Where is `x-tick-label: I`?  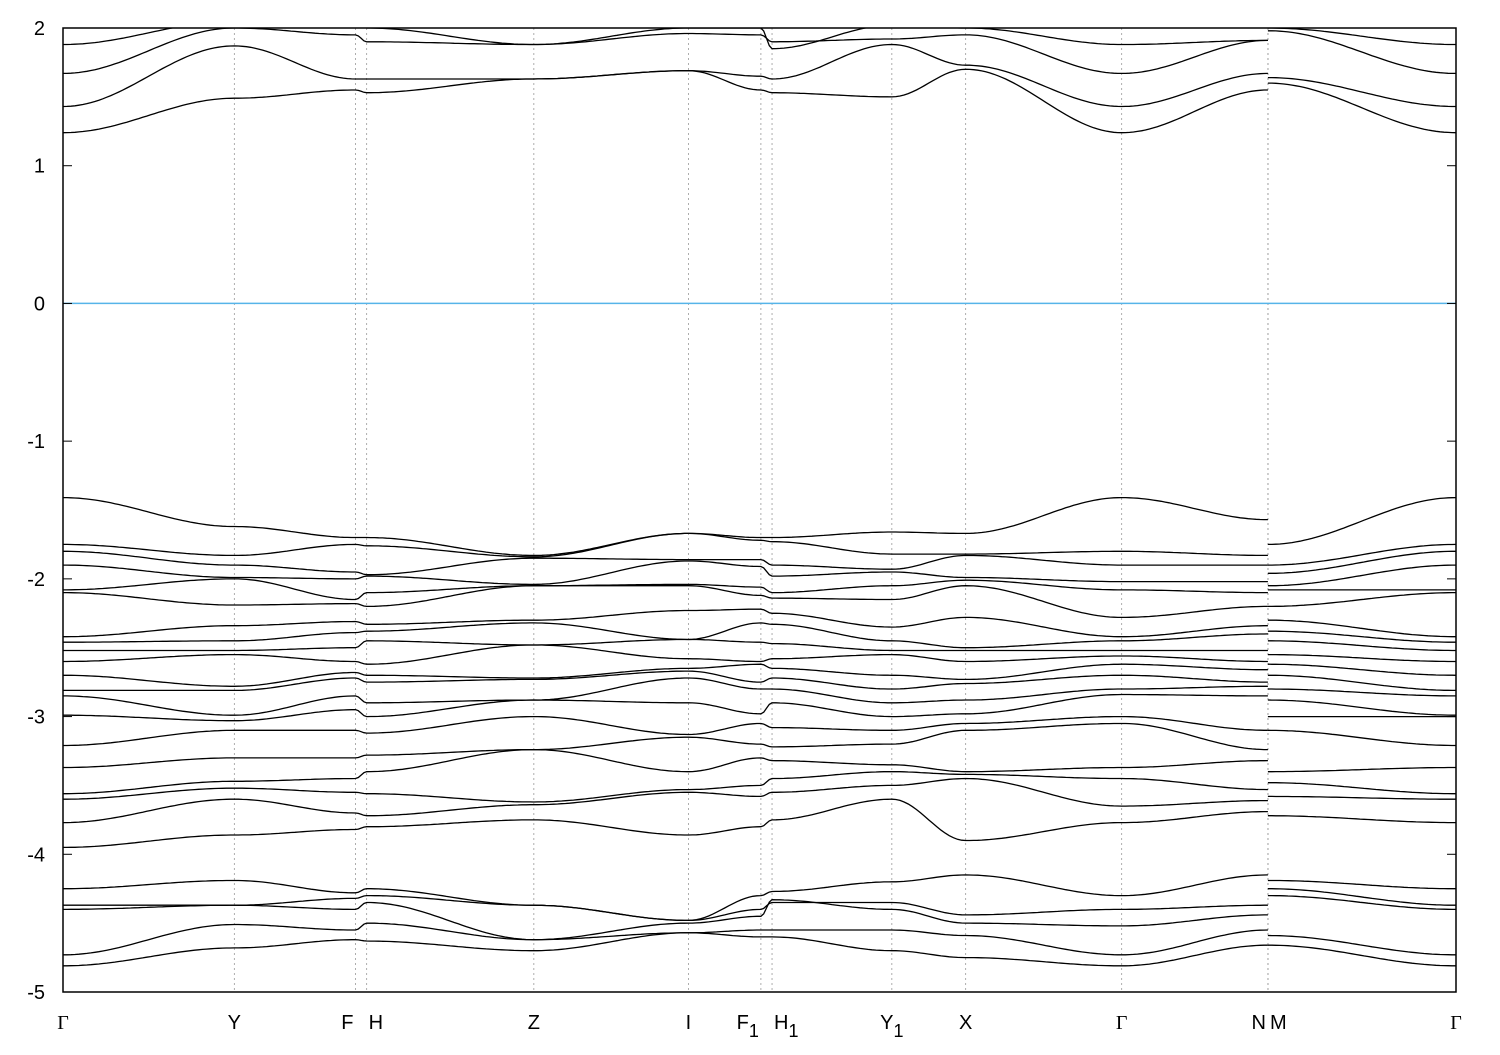 x-tick-label: I is located at coordinates (689, 1023).